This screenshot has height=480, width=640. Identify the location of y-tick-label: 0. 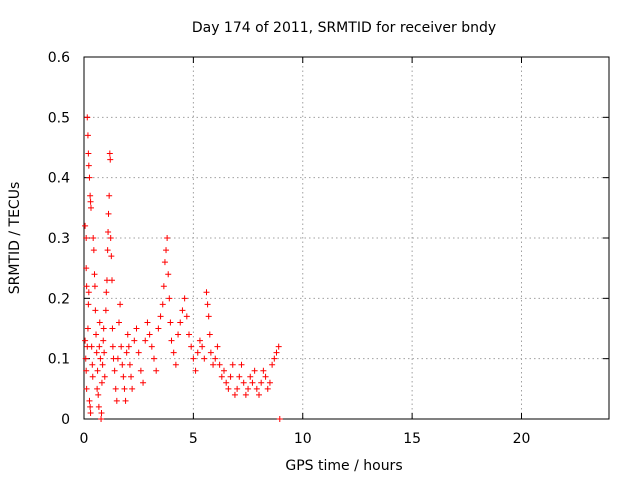
(65, 420).